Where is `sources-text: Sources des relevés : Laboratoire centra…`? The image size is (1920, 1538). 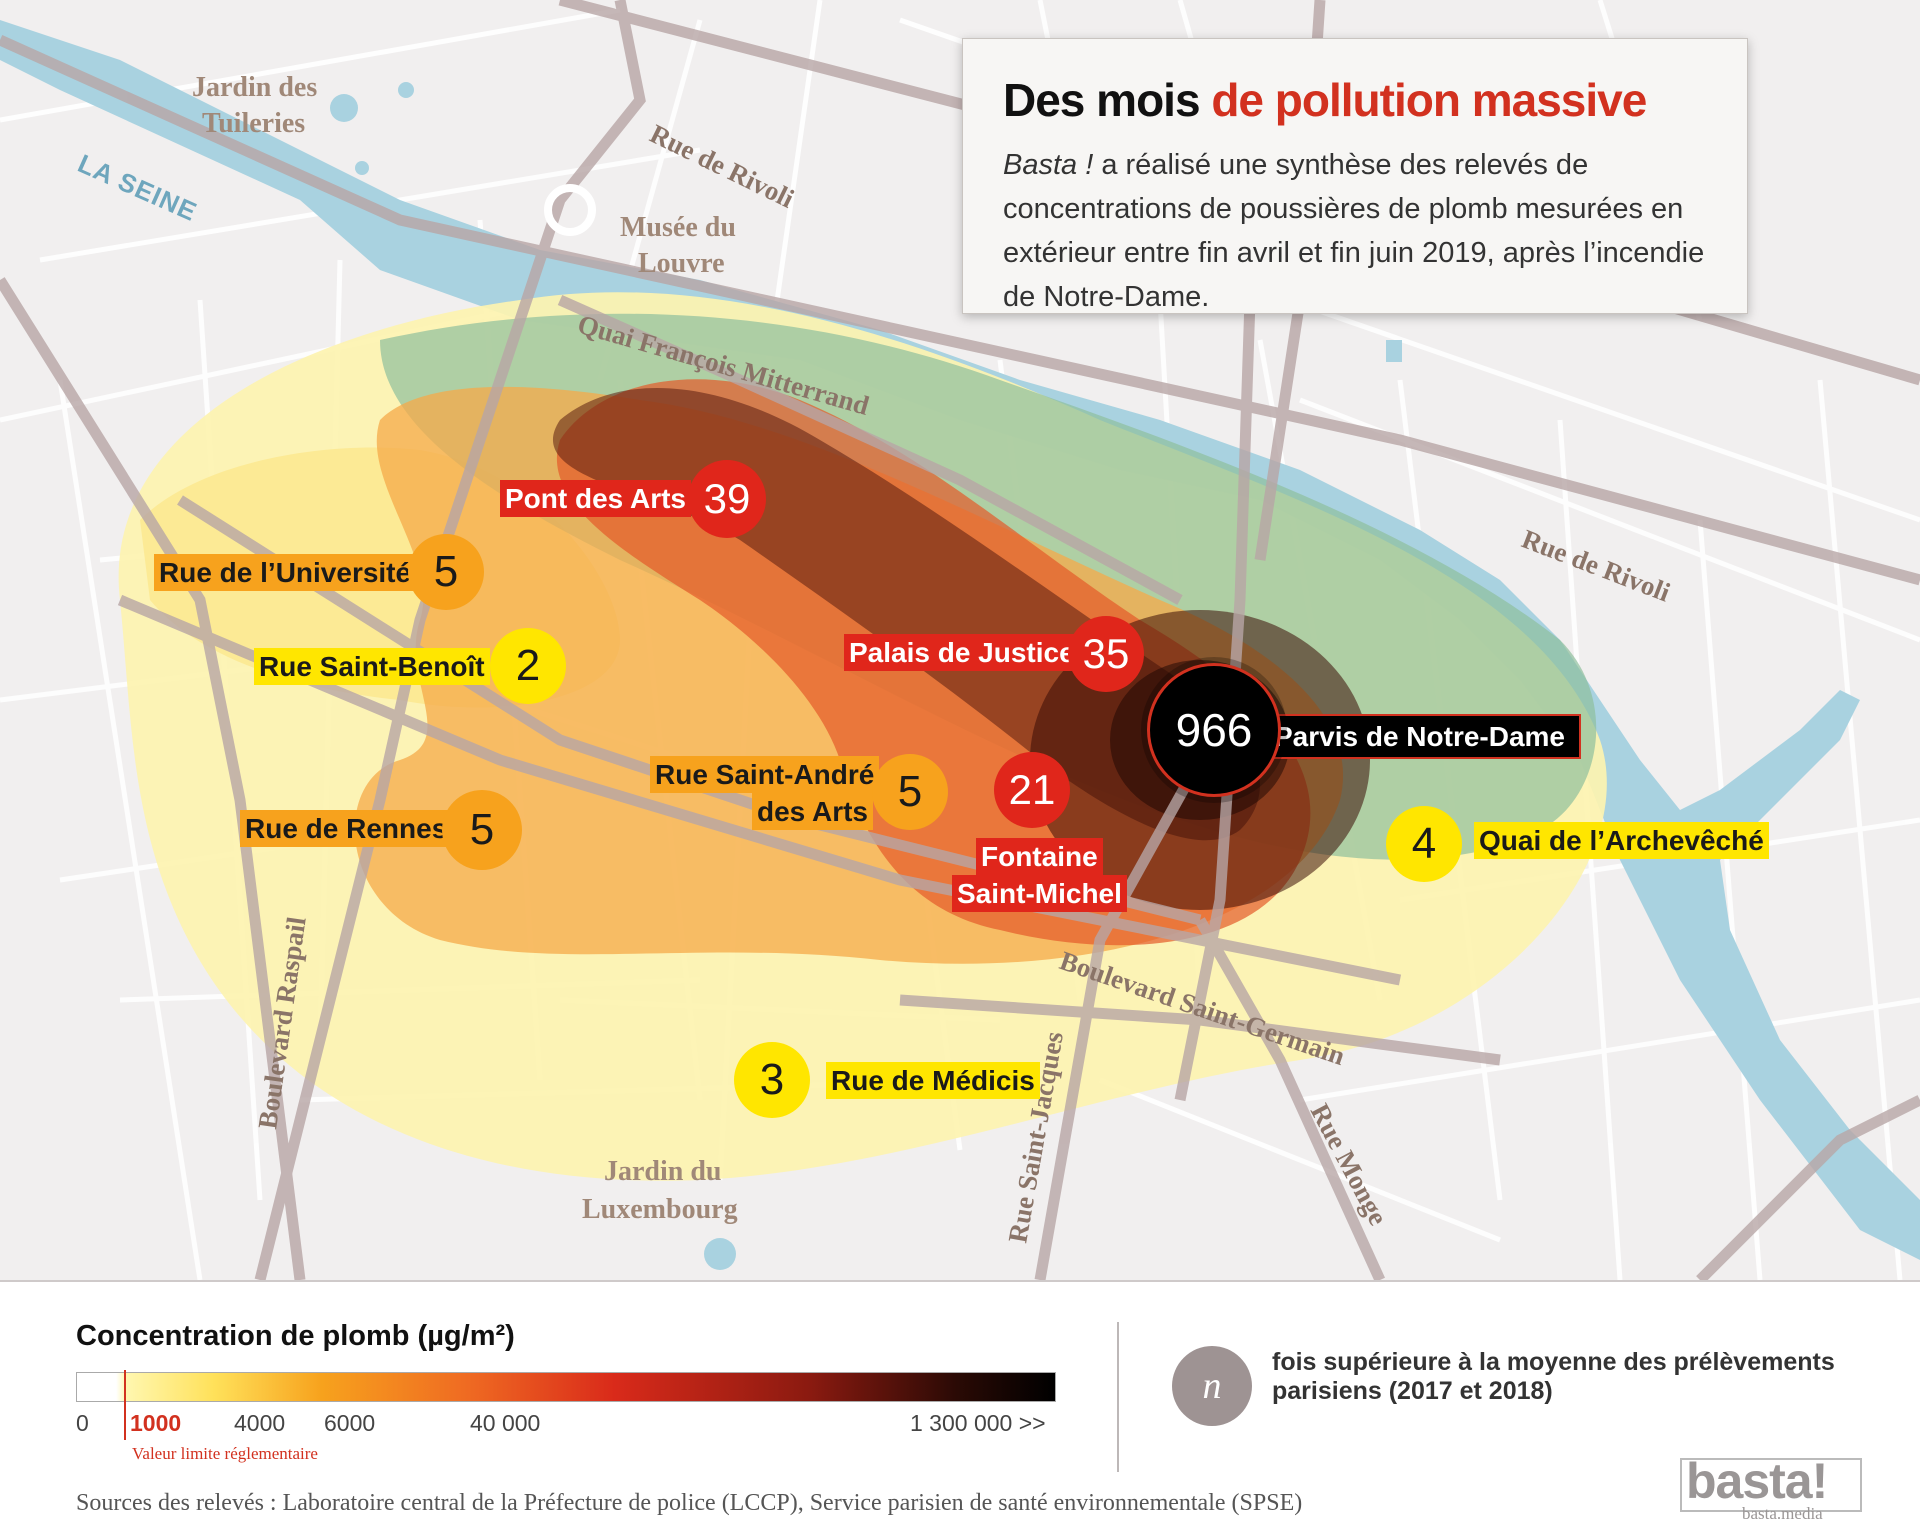 sources-text: Sources des relevés : Laboratoire centra… is located at coordinates (689, 1503).